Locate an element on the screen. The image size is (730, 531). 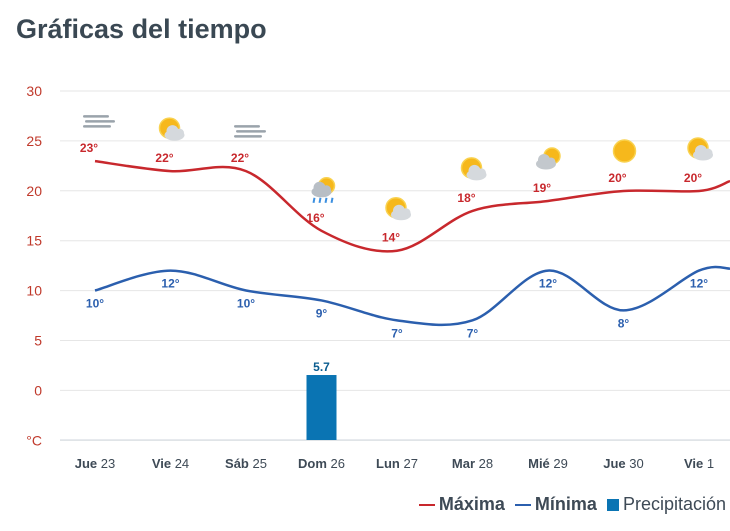
x-tick-dow: Mié is located at coordinates (540, 463).